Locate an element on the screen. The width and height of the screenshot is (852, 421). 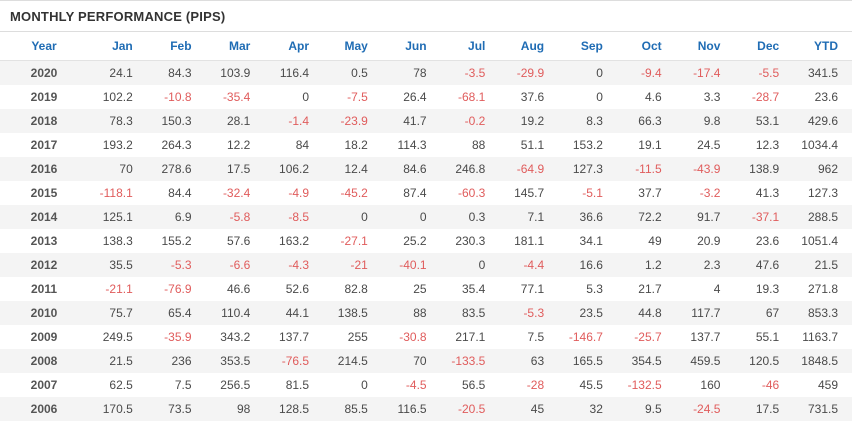
value-cell: 8.3 is located at coordinates (594, 121).